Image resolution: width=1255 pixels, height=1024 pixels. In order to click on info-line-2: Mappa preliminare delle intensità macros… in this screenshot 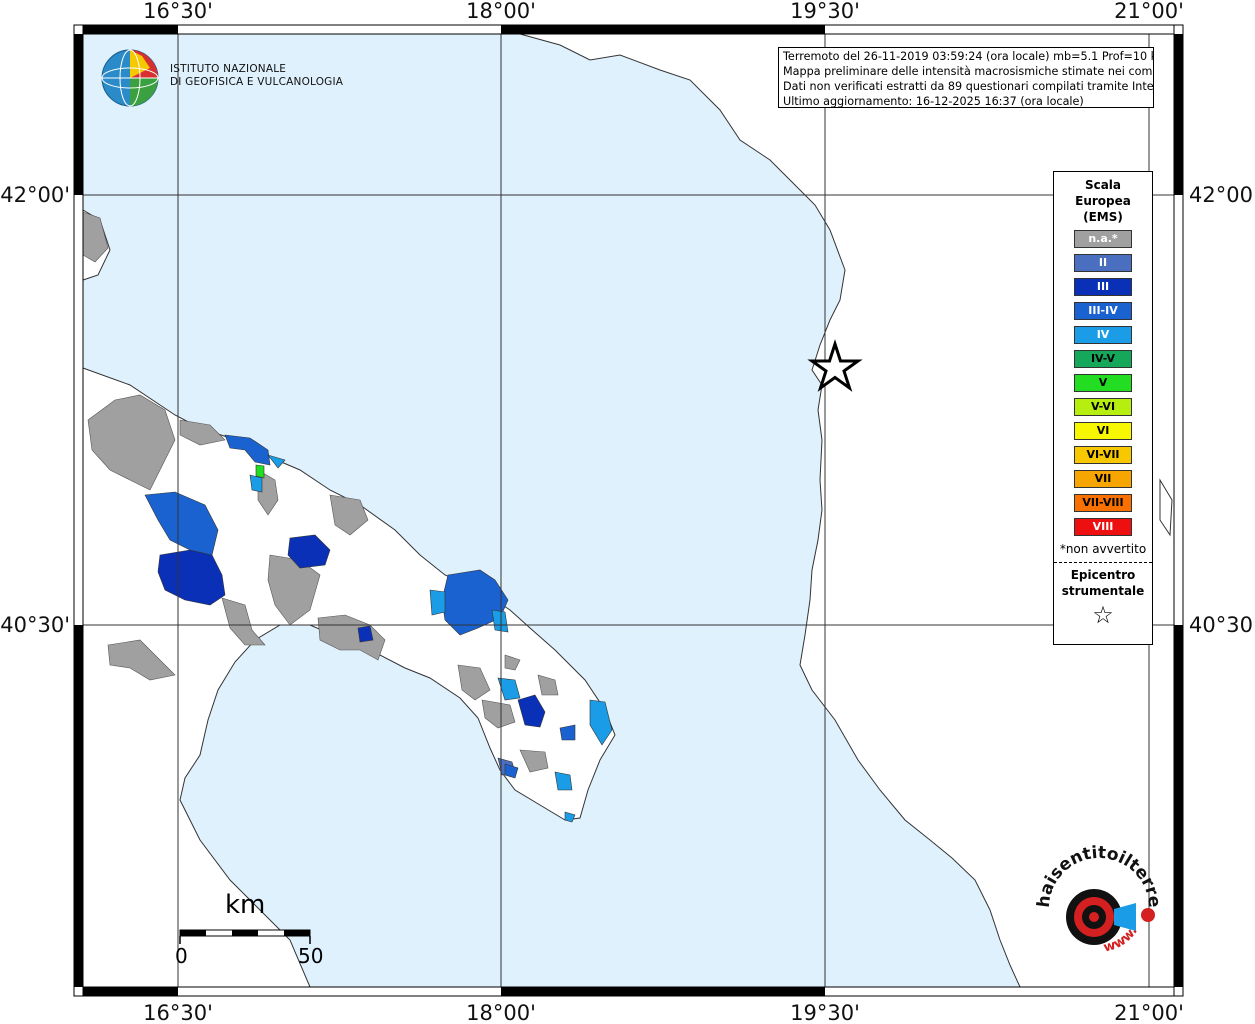, I will do `click(968, 71)`.